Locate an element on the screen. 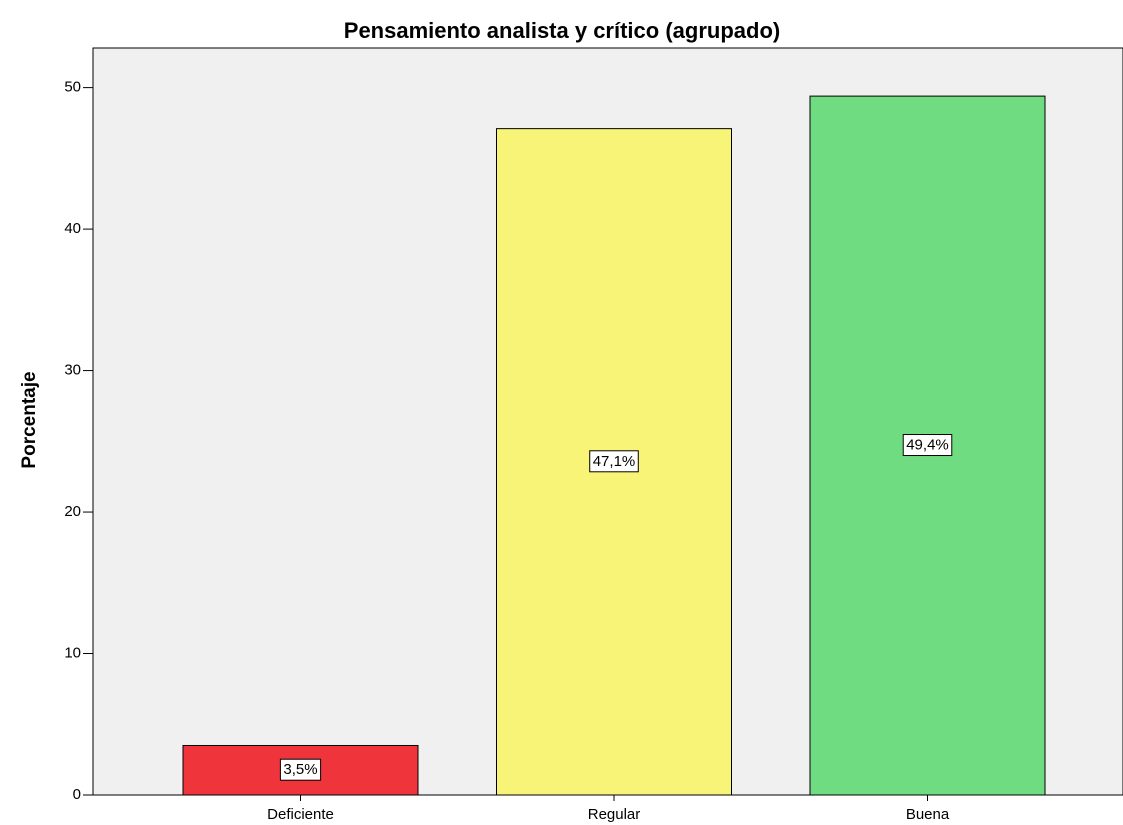 This screenshot has height=825, width=1123. x-tick-label: Buena is located at coordinates (928, 814).